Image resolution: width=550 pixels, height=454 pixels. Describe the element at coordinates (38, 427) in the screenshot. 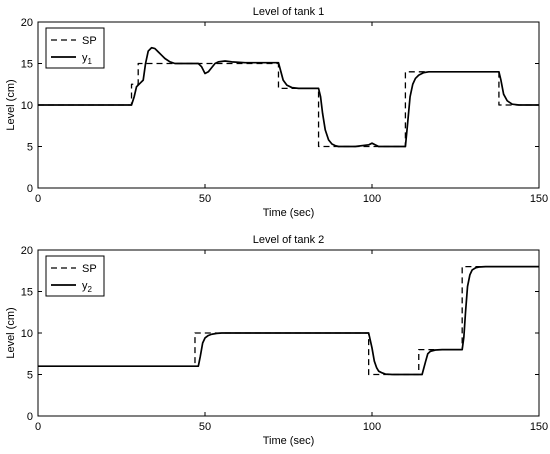

I see `chart2-x-tick-label: 0` at that location.